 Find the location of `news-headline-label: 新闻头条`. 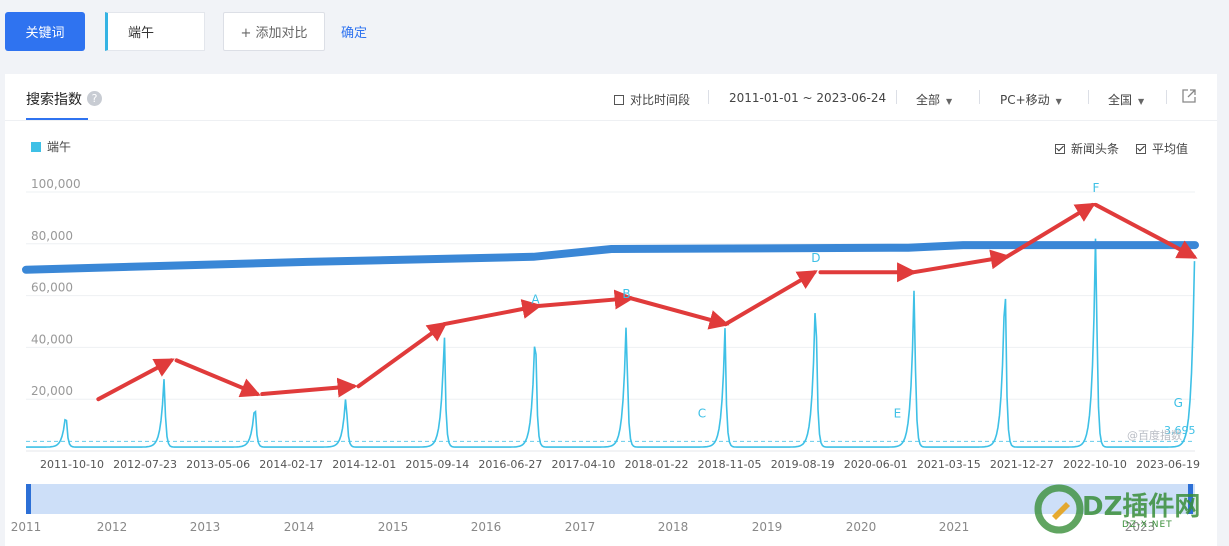

news-headline-label: 新闻头条 is located at coordinates (1095, 149).